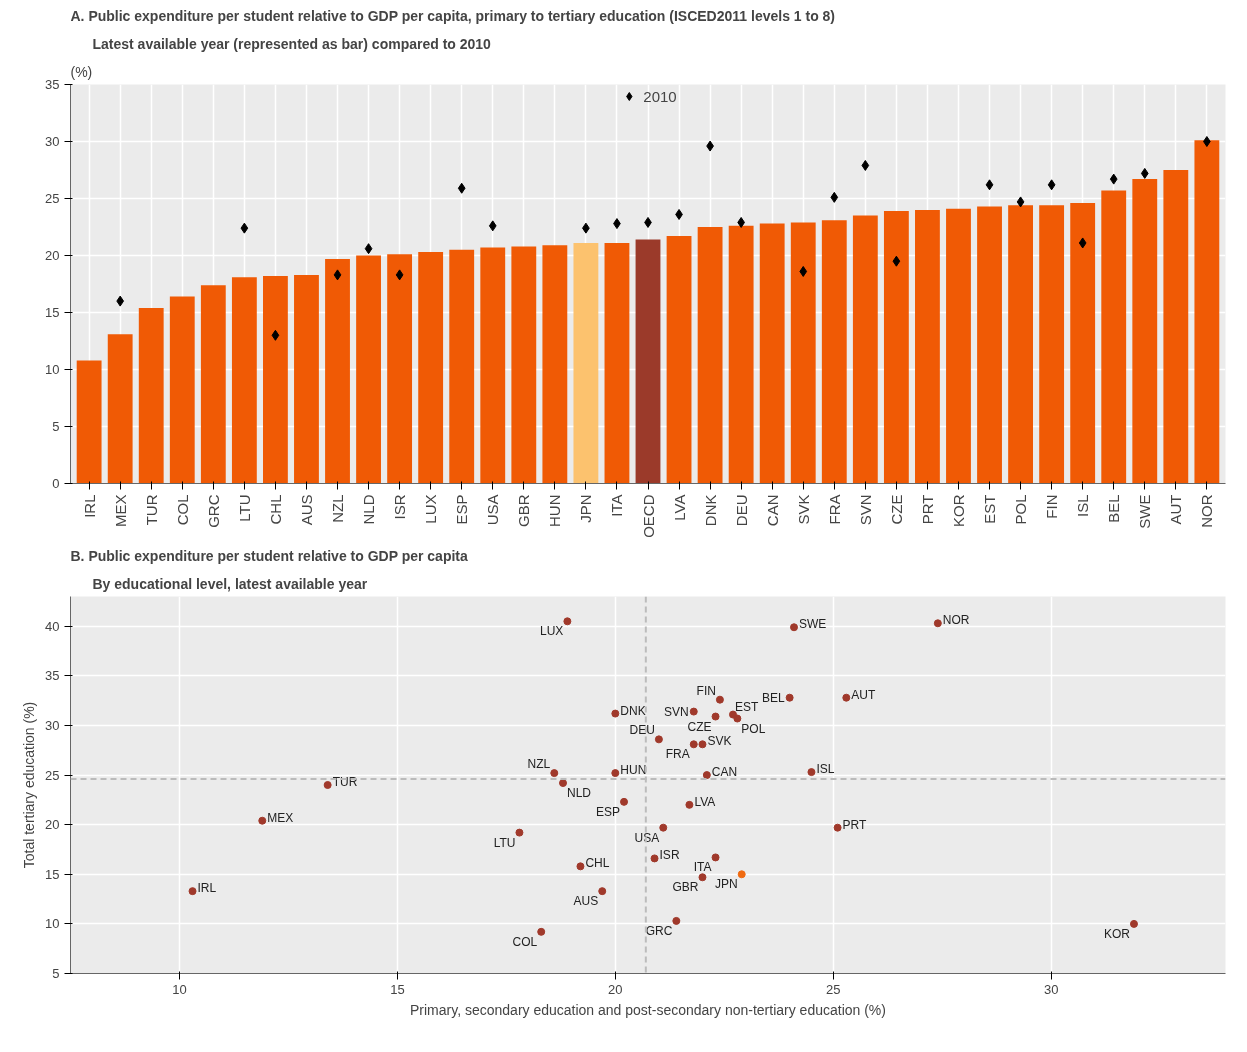 The image size is (1247, 1052). I want to click on annotation: AUT, so click(863, 694).